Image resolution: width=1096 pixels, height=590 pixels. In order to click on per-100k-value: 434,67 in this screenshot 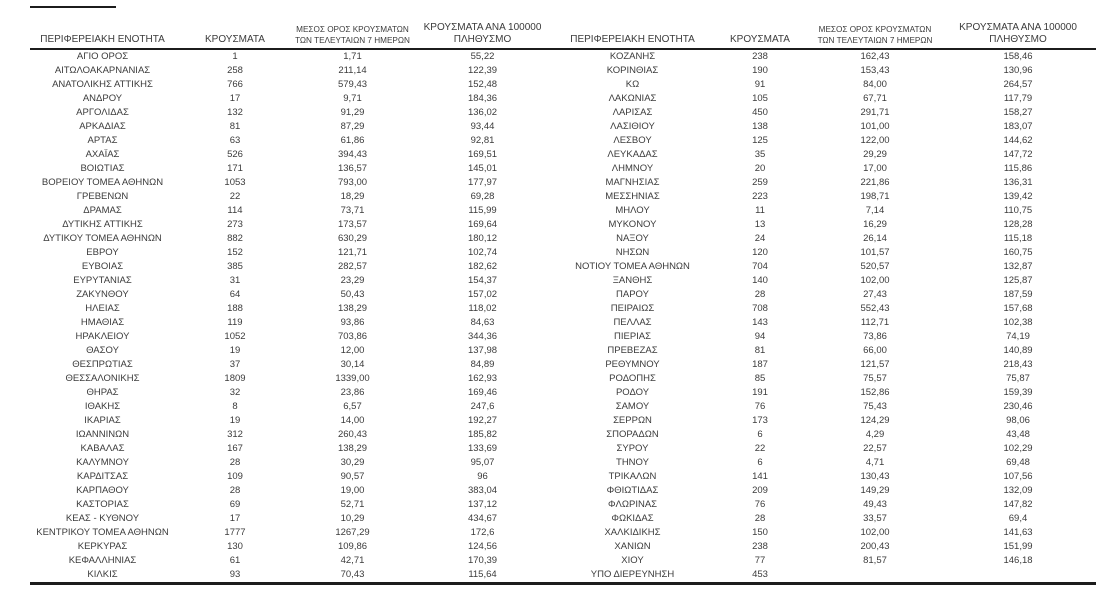, I will do `click(482, 518)`.